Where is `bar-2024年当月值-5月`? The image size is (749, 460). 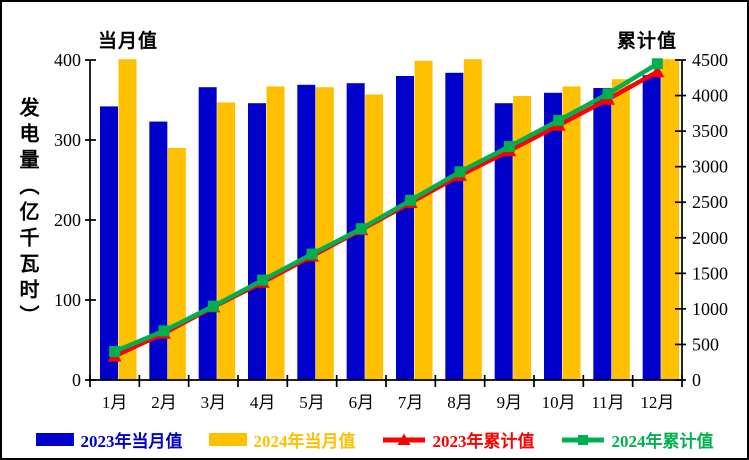
bar-2024年当月值-5月 is located at coordinates (324, 233).